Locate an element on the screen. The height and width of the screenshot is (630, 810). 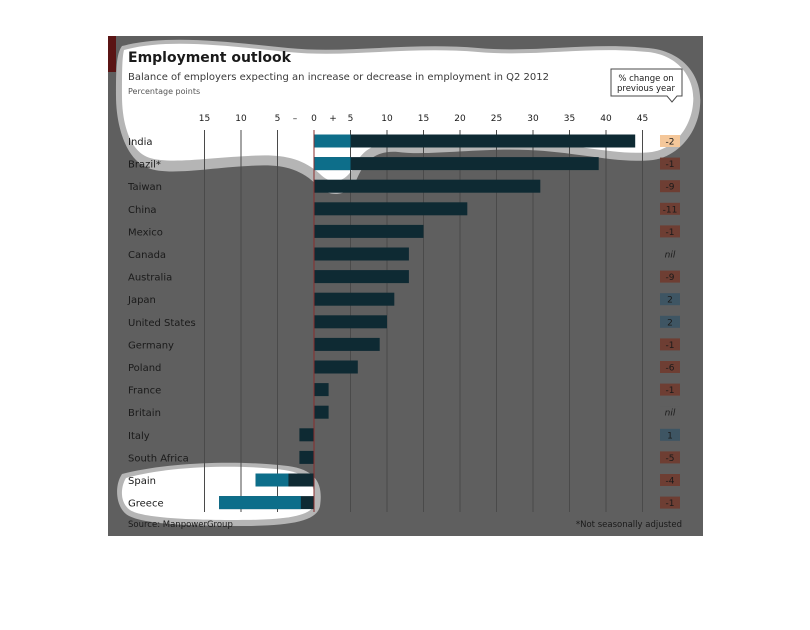
change-boxes: -2 -1 -9 -11 -1 nil -9 2 2 -1 -6 -1 nil 1 -5 -4 -1 is located at coordinates (670, 322).